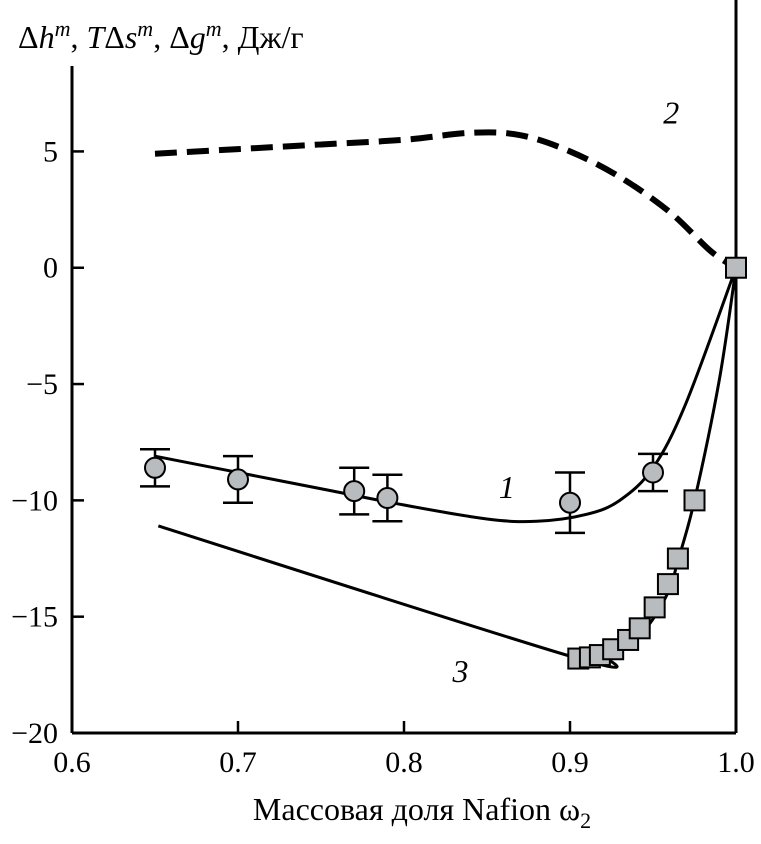  I want to click on svg-text: Δhm, TΔsm, Δgm, Дж/г, so click(161, 35).